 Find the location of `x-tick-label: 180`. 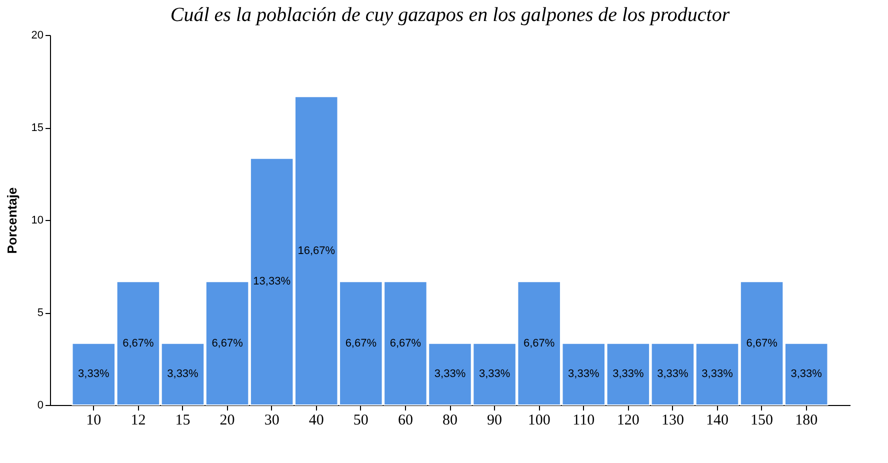

x-tick-label: 180 is located at coordinates (806, 420).